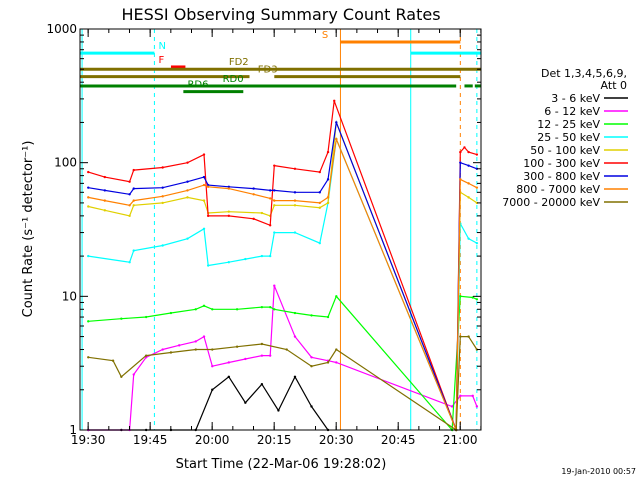 This screenshot has height=484, width=640. What do you see at coordinates (212, 440) in the screenshot?
I see `x-tick-label-2: 20:00` at bounding box center [212, 440].